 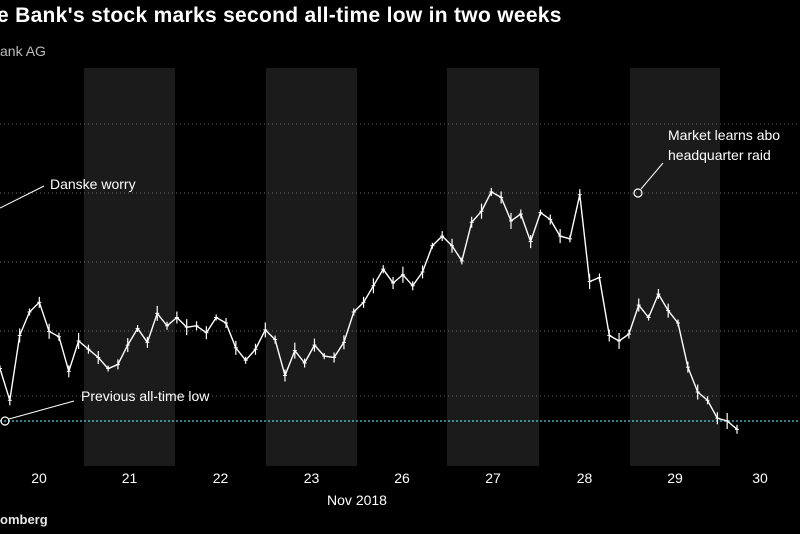 What do you see at coordinates (357, 500) in the screenshot?
I see `x-axis-label: Nov 2018` at bounding box center [357, 500].